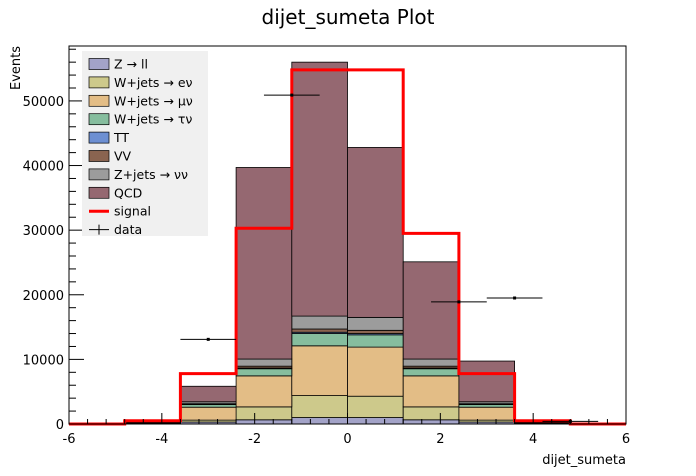 The image size is (696, 476). What do you see at coordinates (43, 102) in the screenshot?
I see `y-tick-label: 50000` at bounding box center [43, 102].